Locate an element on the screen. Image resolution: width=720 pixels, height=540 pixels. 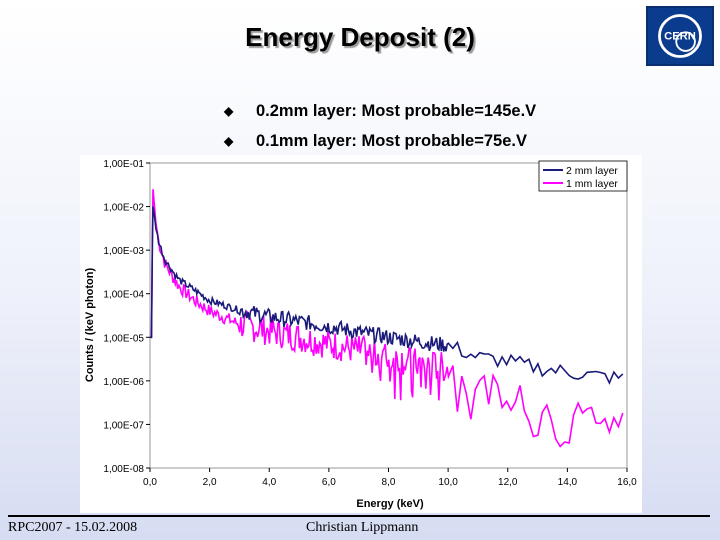
y-tick-label: 1,00E-04 is located at coordinates (123, 295).